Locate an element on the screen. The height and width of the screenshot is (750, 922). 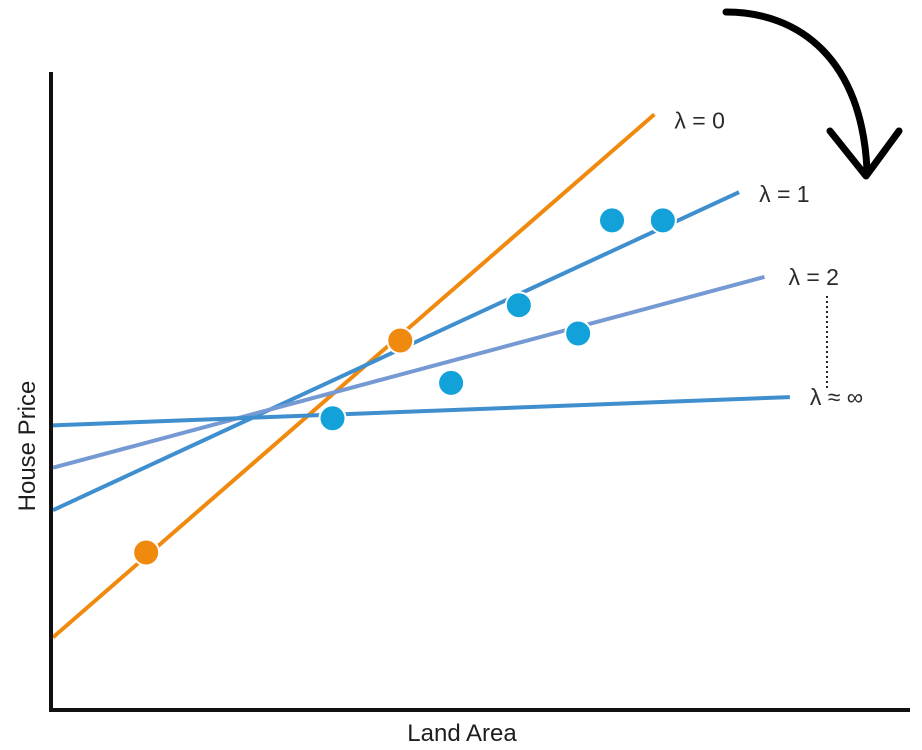
series-label-2: λ = 2 is located at coordinates (813, 277).